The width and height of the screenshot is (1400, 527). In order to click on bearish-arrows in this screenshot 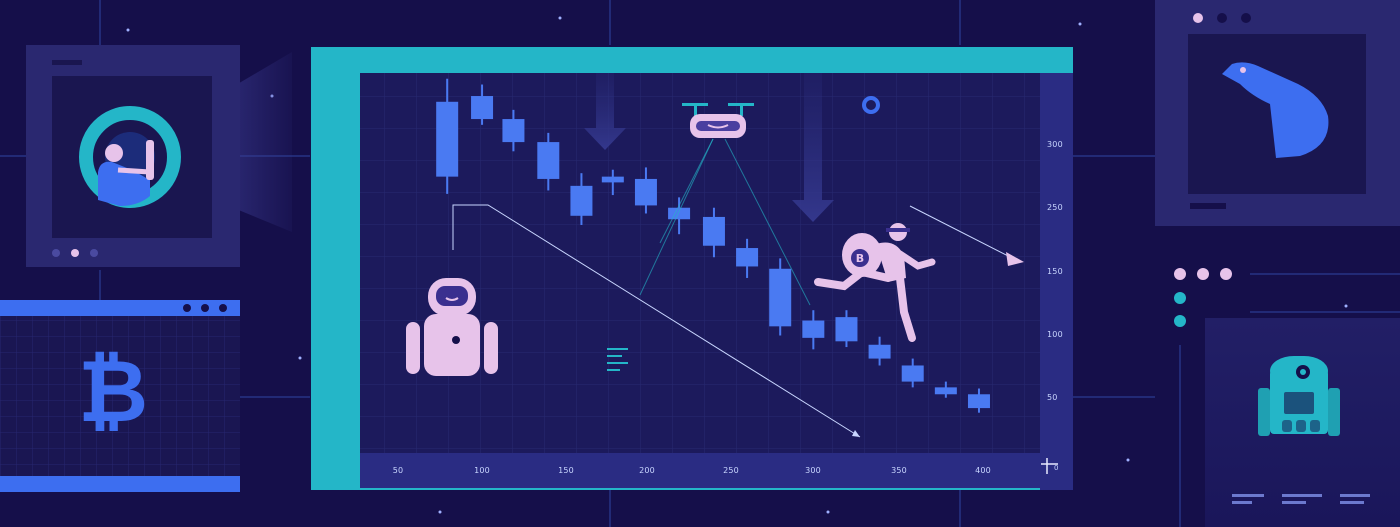, I will do `click(709, 147)`.